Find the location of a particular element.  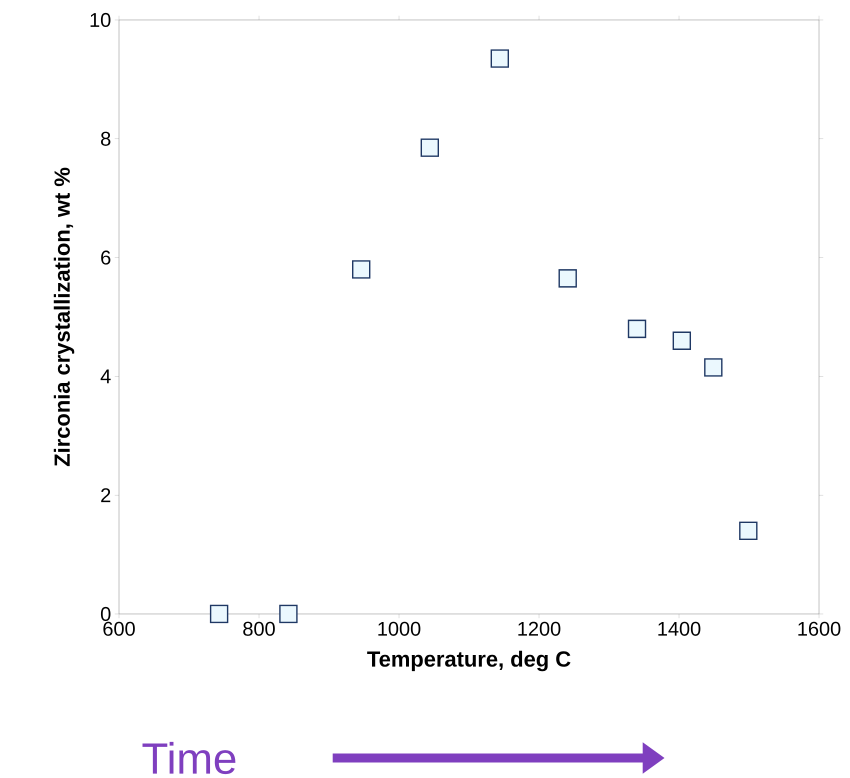

y-tick-label: 8 is located at coordinates (105, 139).